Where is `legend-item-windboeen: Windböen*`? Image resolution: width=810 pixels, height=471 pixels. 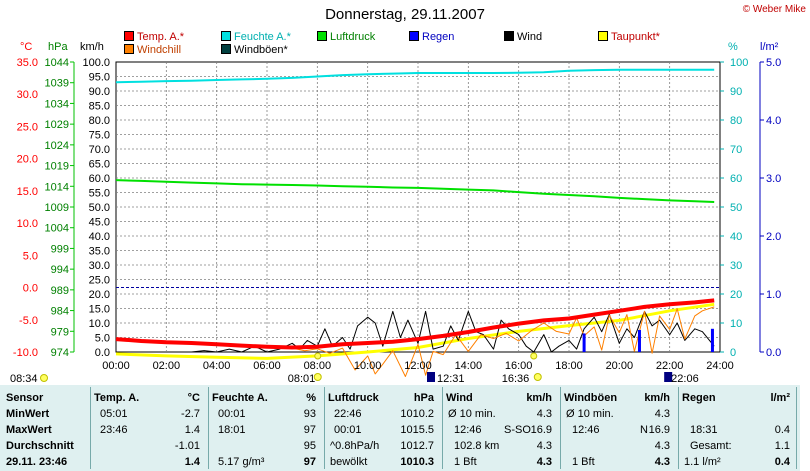
legend-item-windboeen: Windböen* is located at coordinates (254, 50).